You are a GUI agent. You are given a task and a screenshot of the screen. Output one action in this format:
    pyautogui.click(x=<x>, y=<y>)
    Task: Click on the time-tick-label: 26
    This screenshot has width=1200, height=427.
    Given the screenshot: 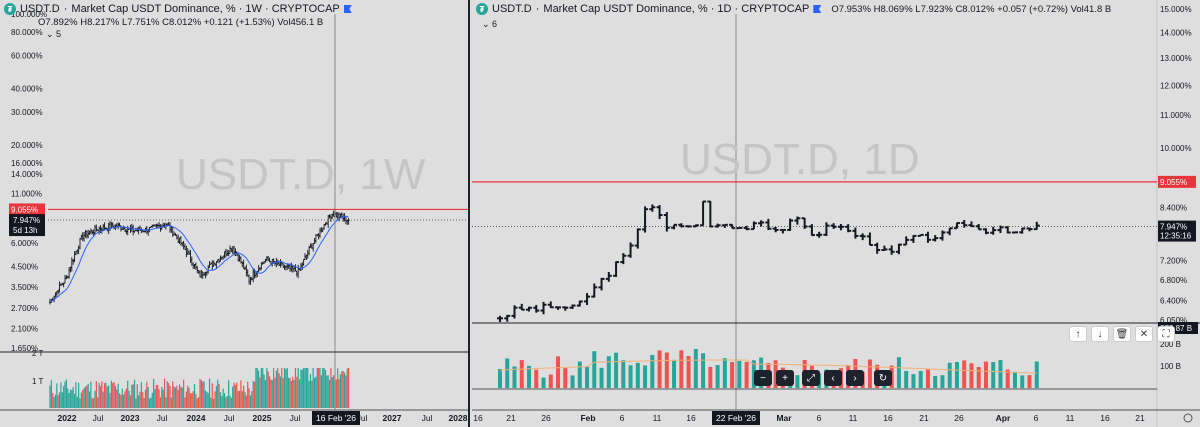 What is the action you would take?
    pyautogui.click(x=959, y=418)
    